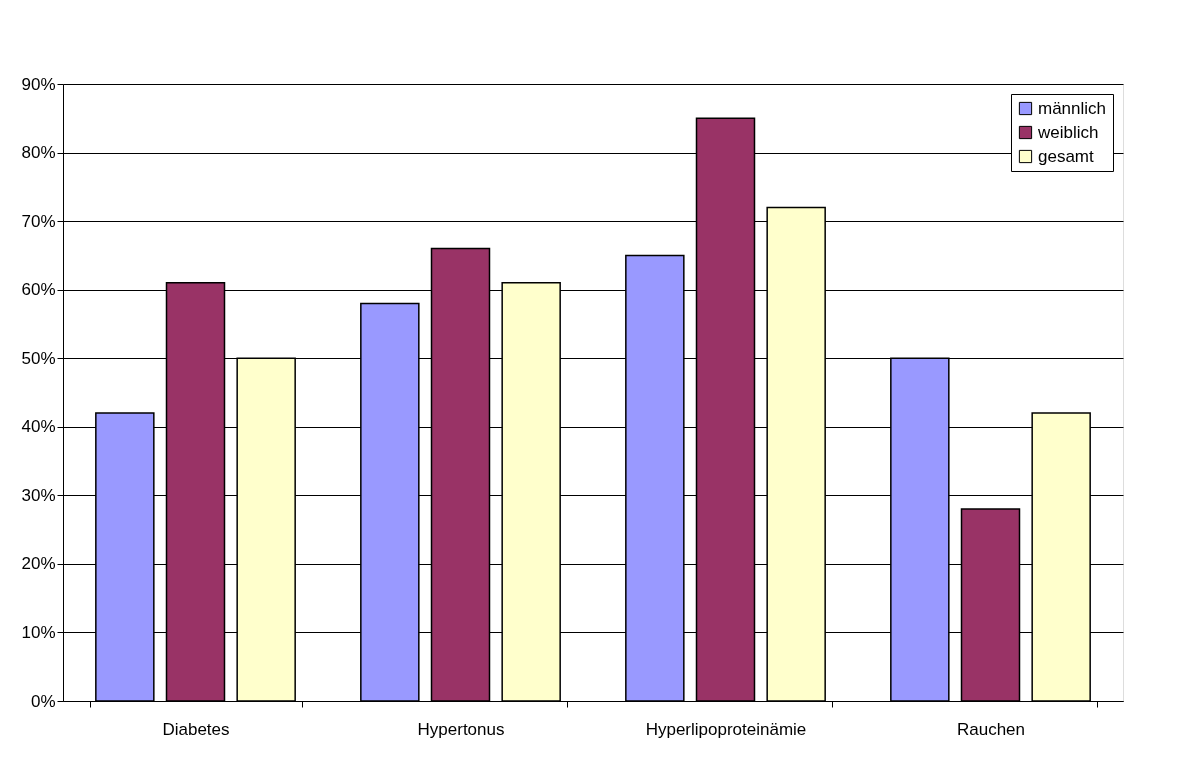 This screenshot has width=1190, height=767. What do you see at coordinates (1072, 108) in the screenshot?
I see `legend-label: männlich` at bounding box center [1072, 108].